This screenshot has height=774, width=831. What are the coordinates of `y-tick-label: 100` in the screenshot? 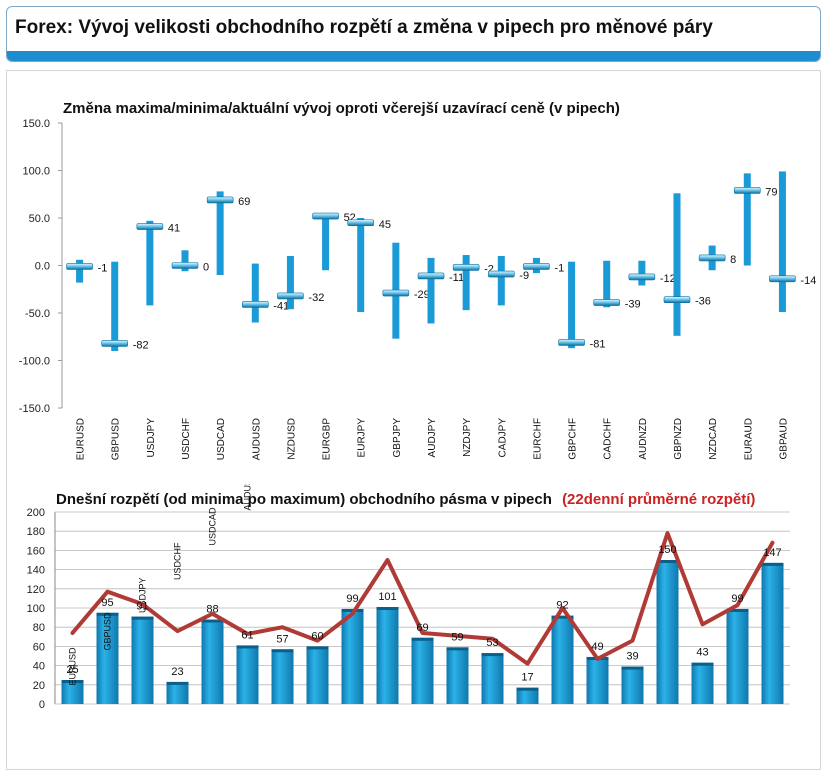 It's located at (36, 609).